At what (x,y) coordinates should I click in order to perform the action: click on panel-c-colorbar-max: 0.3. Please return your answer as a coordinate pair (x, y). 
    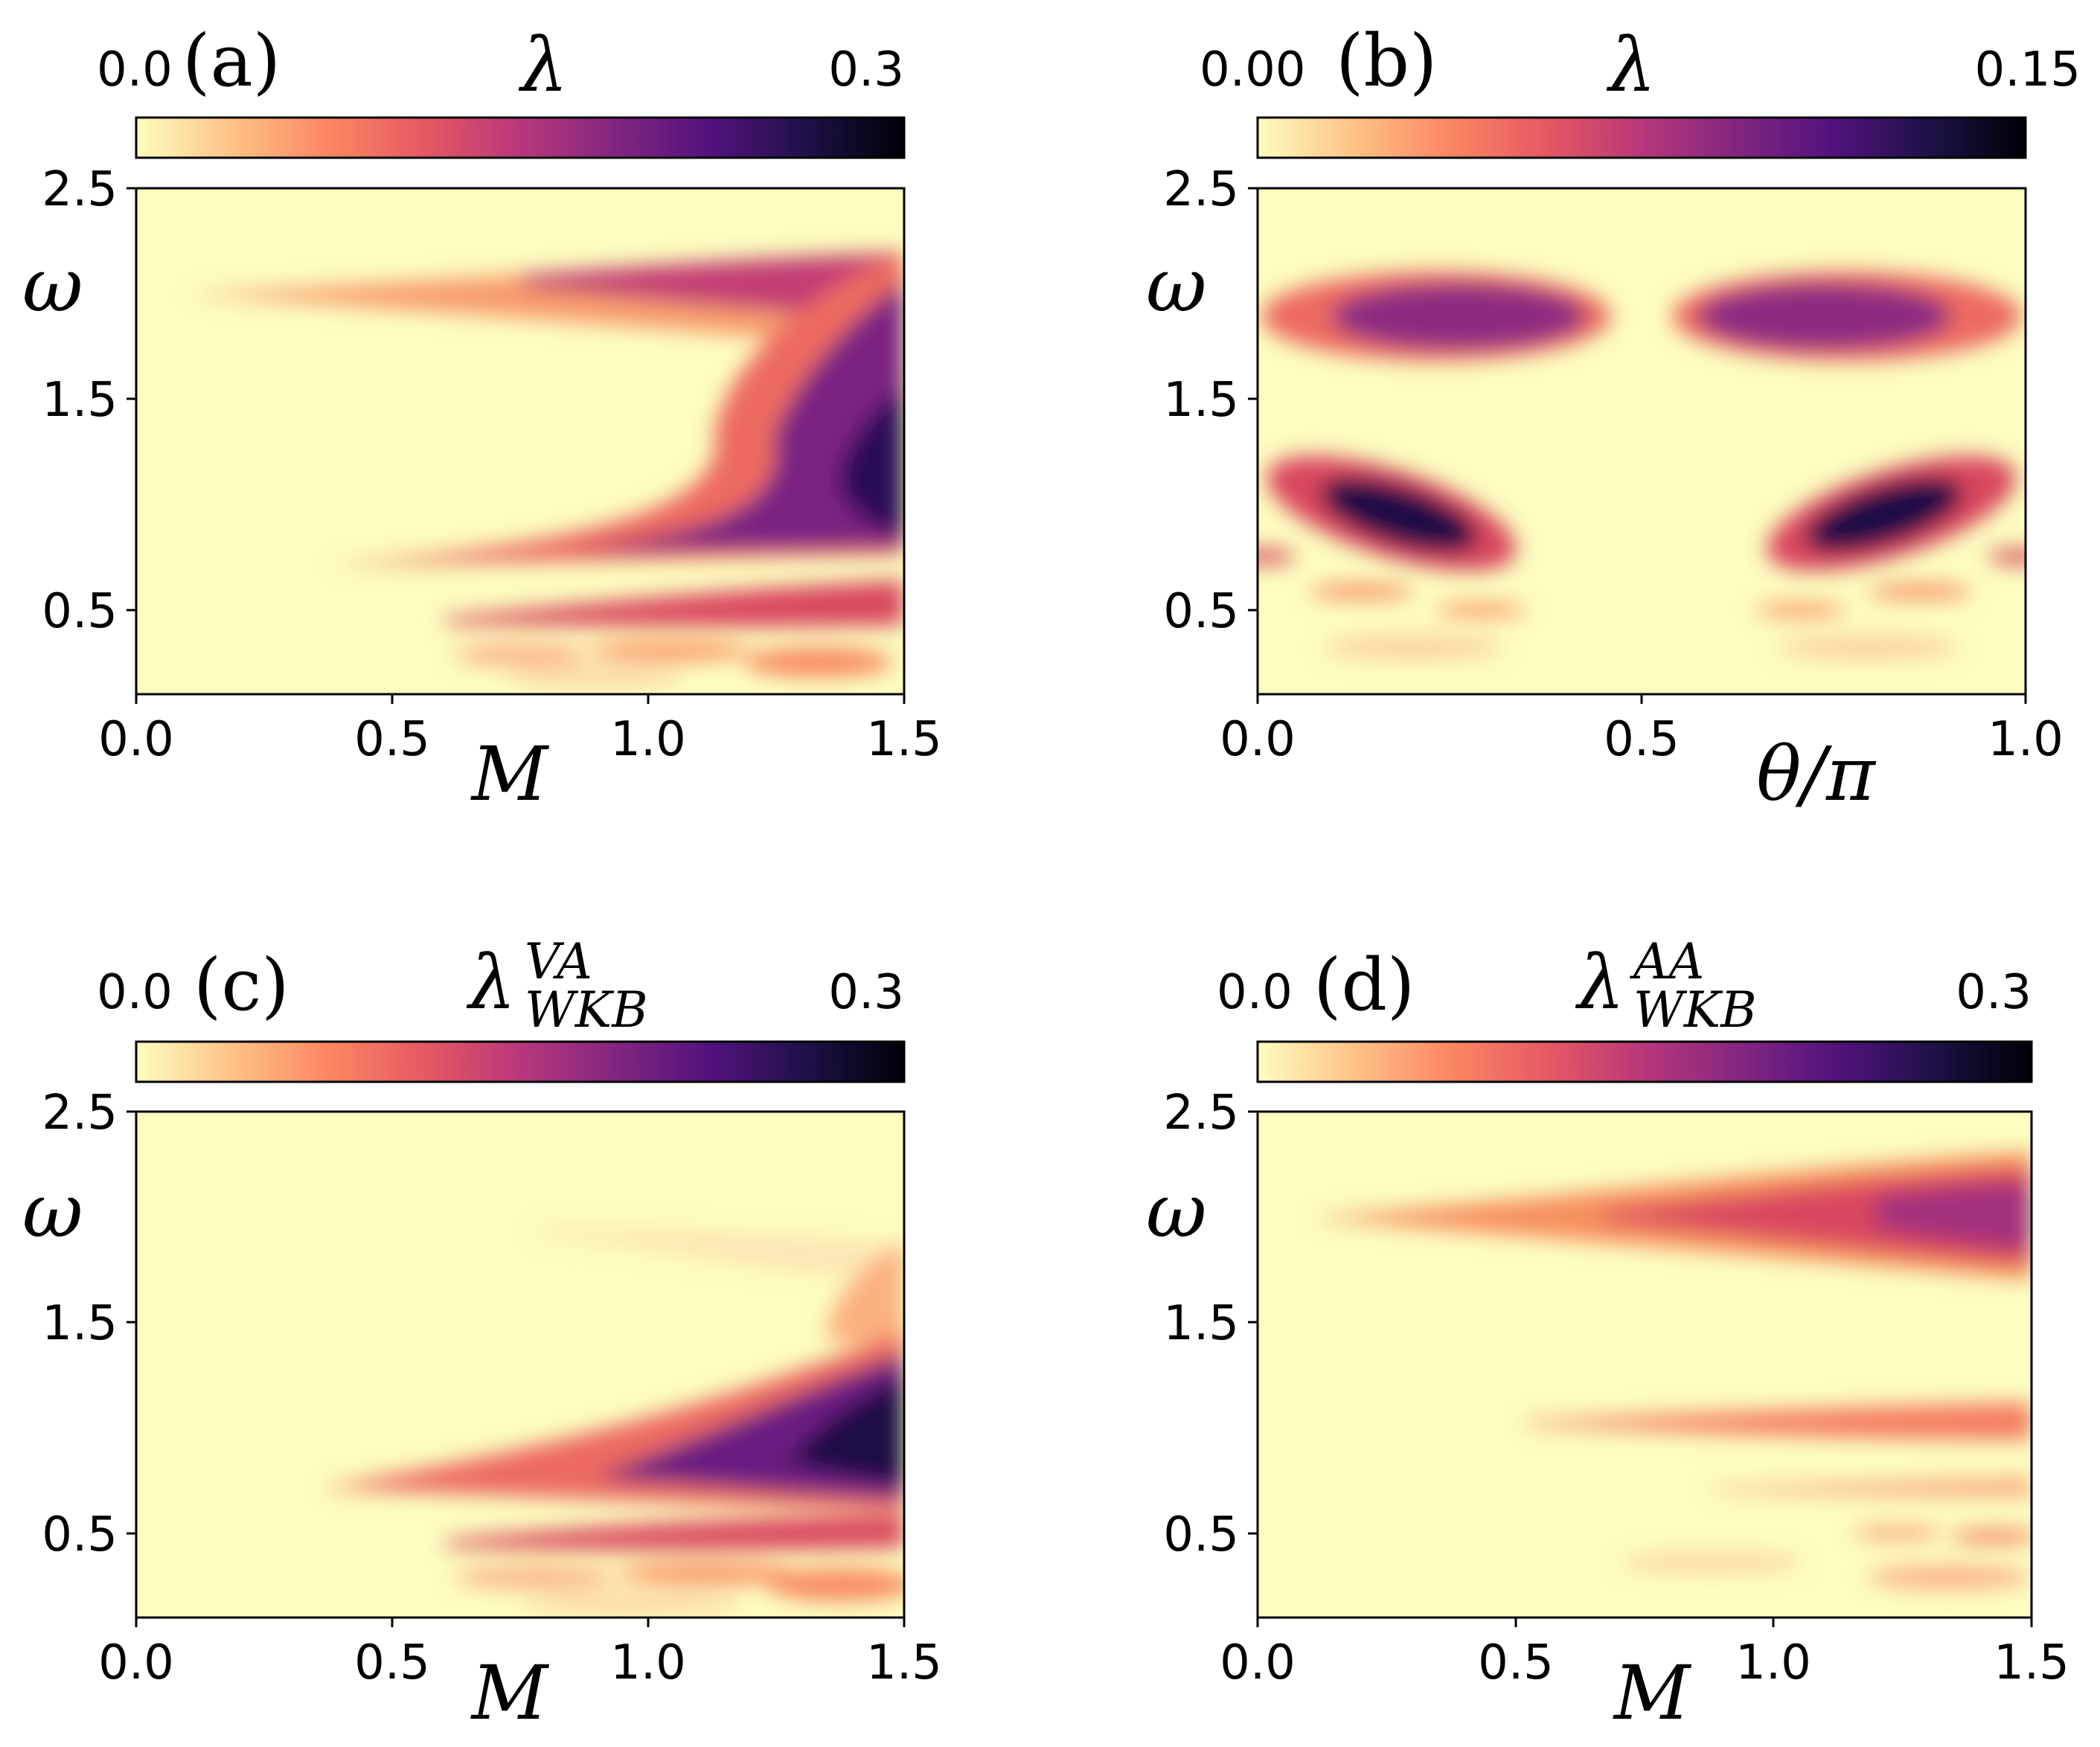
    Looking at the image, I should click on (866, 992).